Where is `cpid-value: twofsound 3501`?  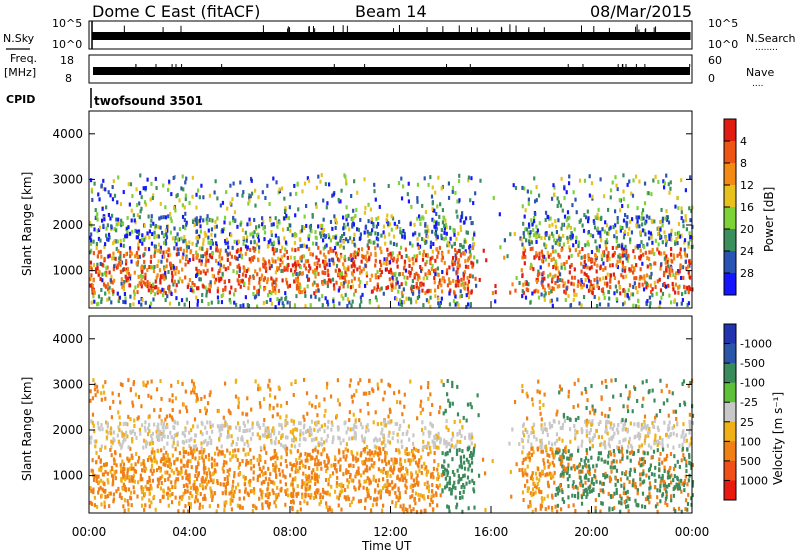 cpid-value: twofsound 3501 is located at coordinates (148, 101).